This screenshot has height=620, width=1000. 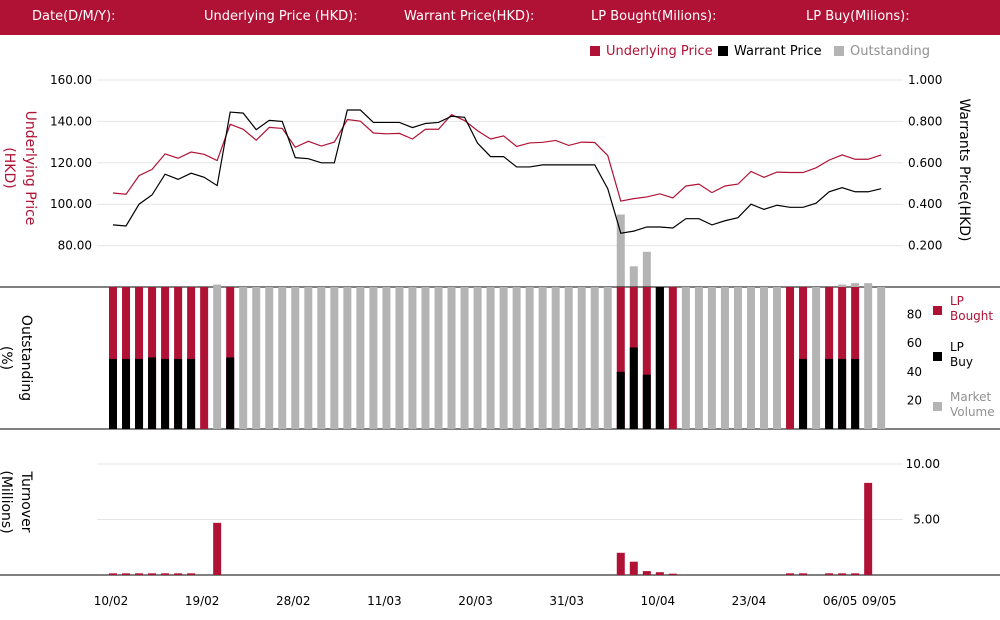 I want to click on y-tick-right: 1.000, so click(x=925, y=80).